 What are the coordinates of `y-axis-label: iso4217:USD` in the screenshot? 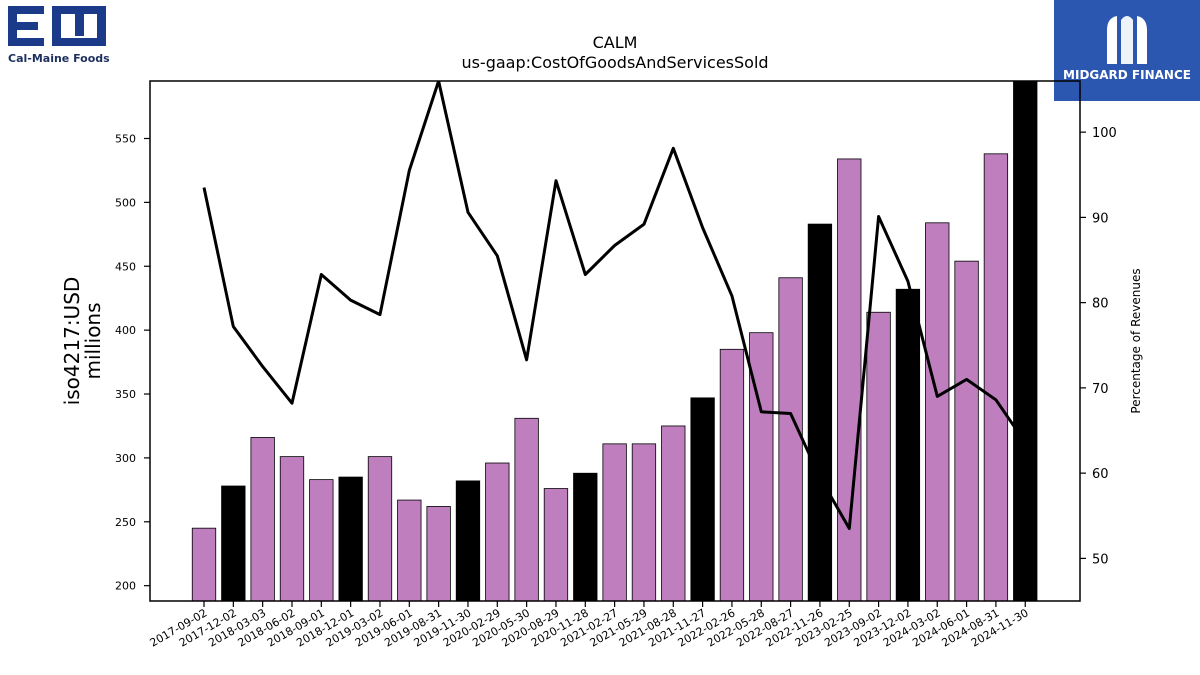 It's located at (72, 341).